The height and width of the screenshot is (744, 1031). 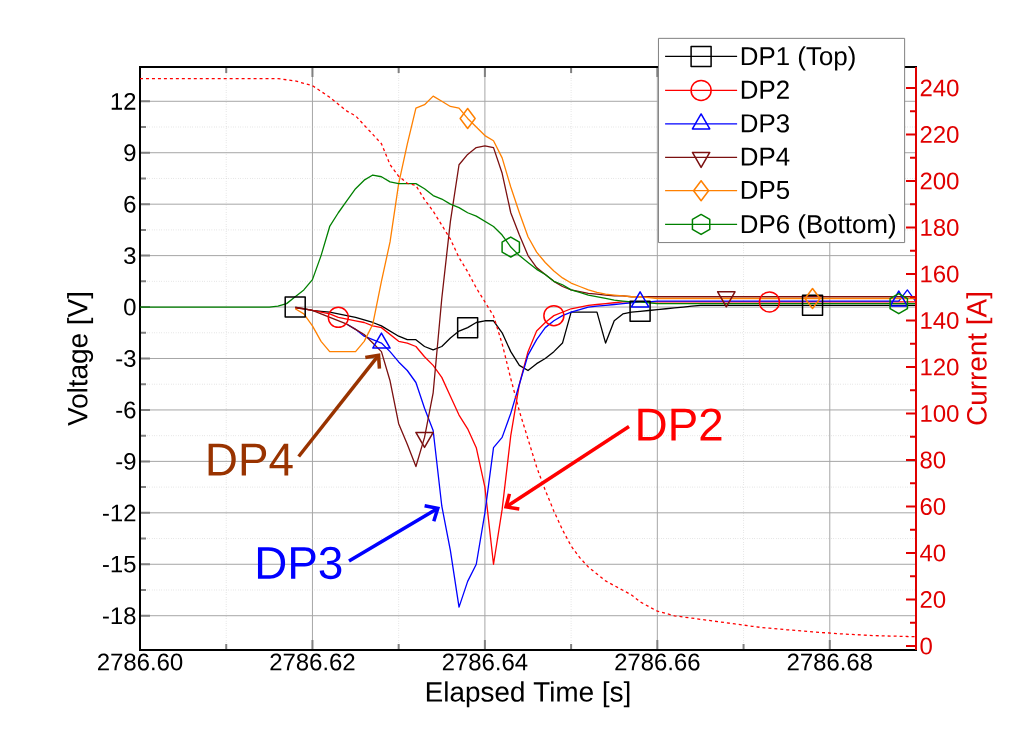 I want to click on annotation: DP4, so click(x=250, y=459).